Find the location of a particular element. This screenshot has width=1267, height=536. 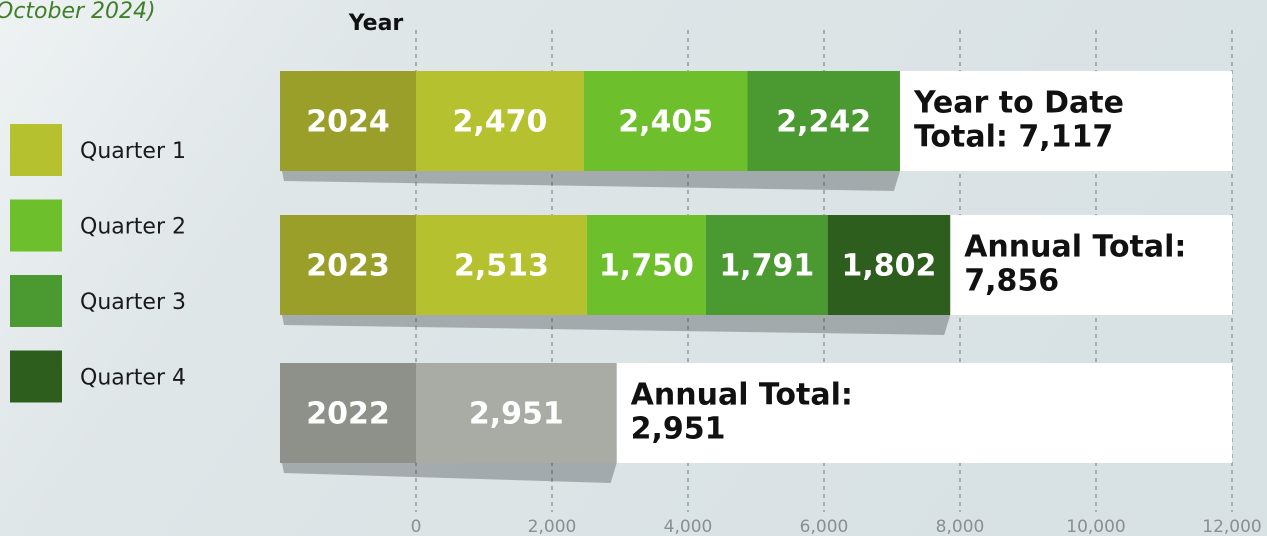

data-label: 2,951 is located at coordinates (516, 414).